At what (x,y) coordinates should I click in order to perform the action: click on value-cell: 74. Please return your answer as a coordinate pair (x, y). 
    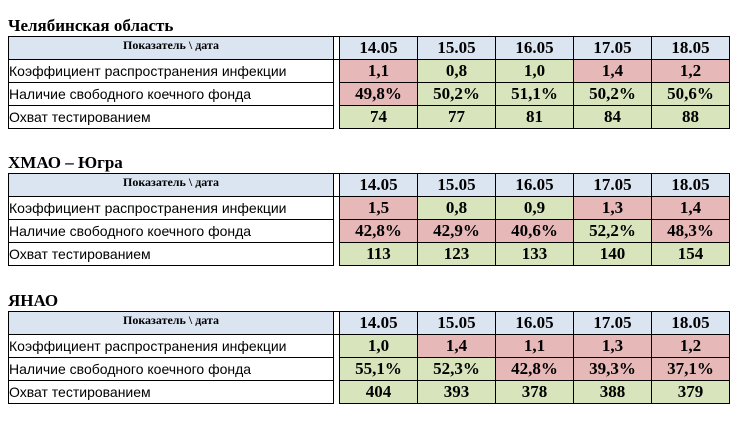
    Looking at the image, I should click on (378, 117).